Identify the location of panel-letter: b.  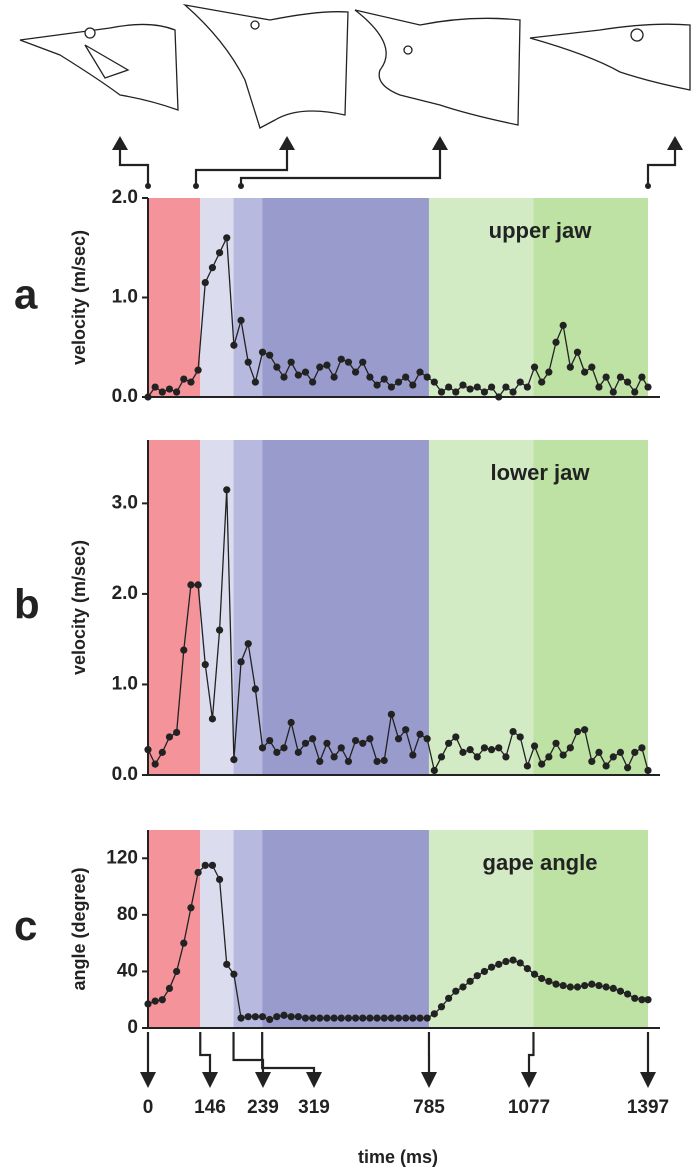
(27, 604).